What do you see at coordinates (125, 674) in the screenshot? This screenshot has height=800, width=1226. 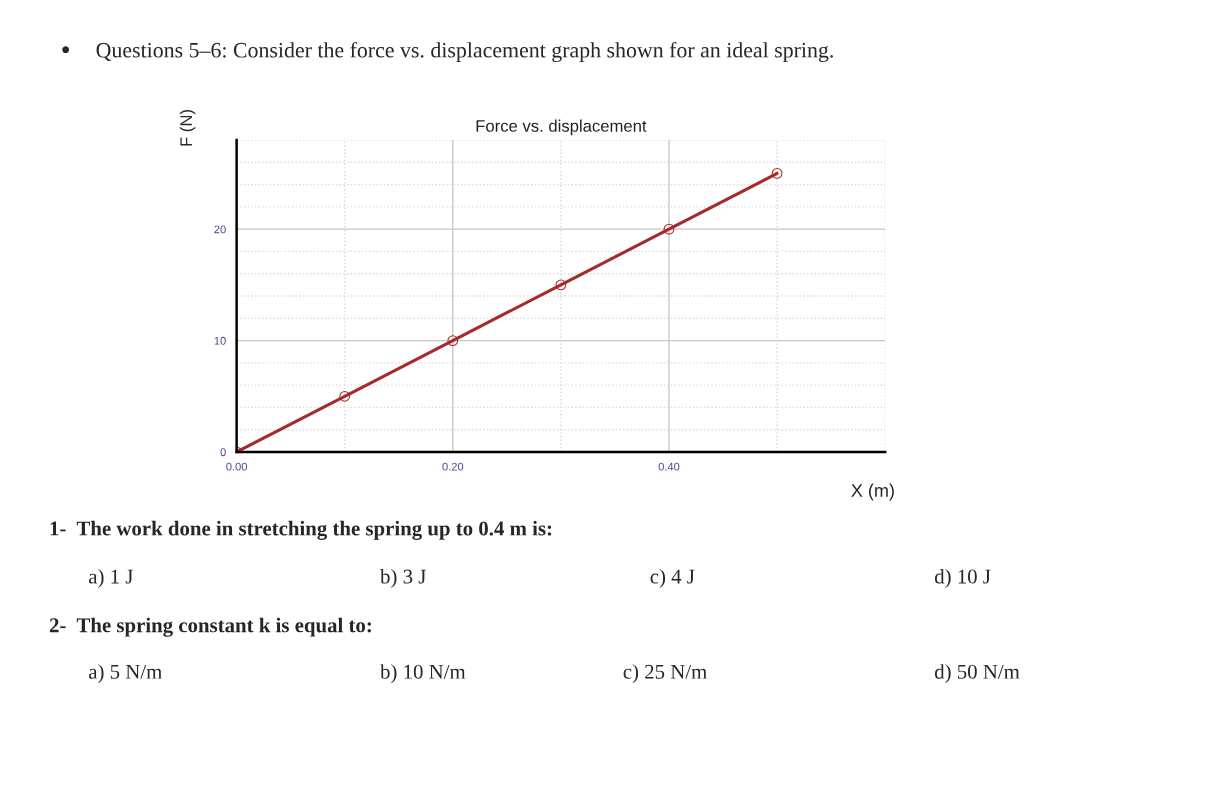 I see `text: a) 5 N/m` at bounding box center [125, 674].